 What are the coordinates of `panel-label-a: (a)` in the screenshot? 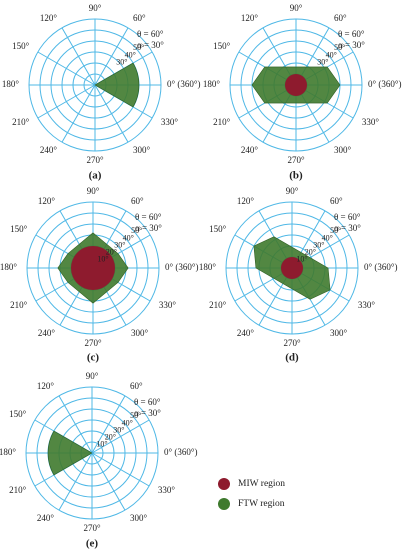 It's located at (95, 176).